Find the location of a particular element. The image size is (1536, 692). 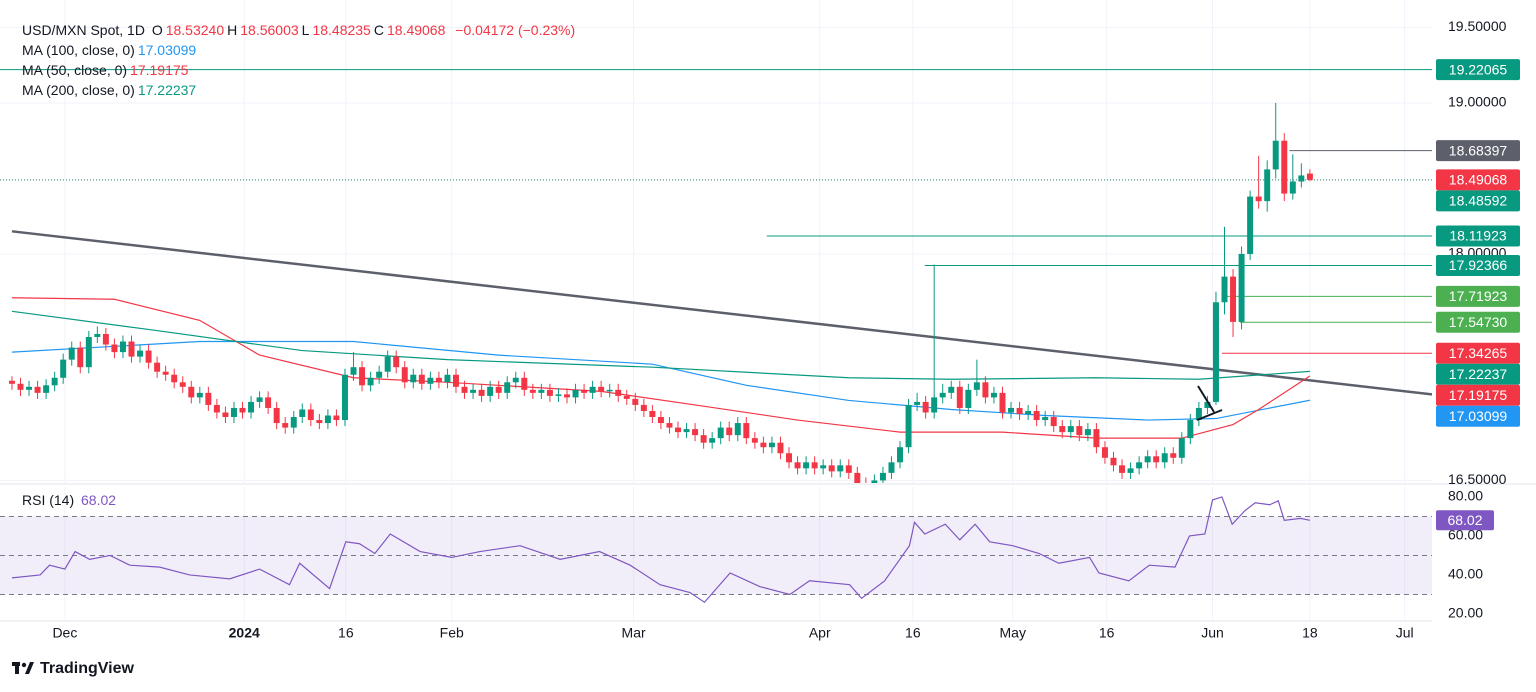

ma-legend-item: MA (50, close, 0) 17.19175 is located at coordinates (106, 70).